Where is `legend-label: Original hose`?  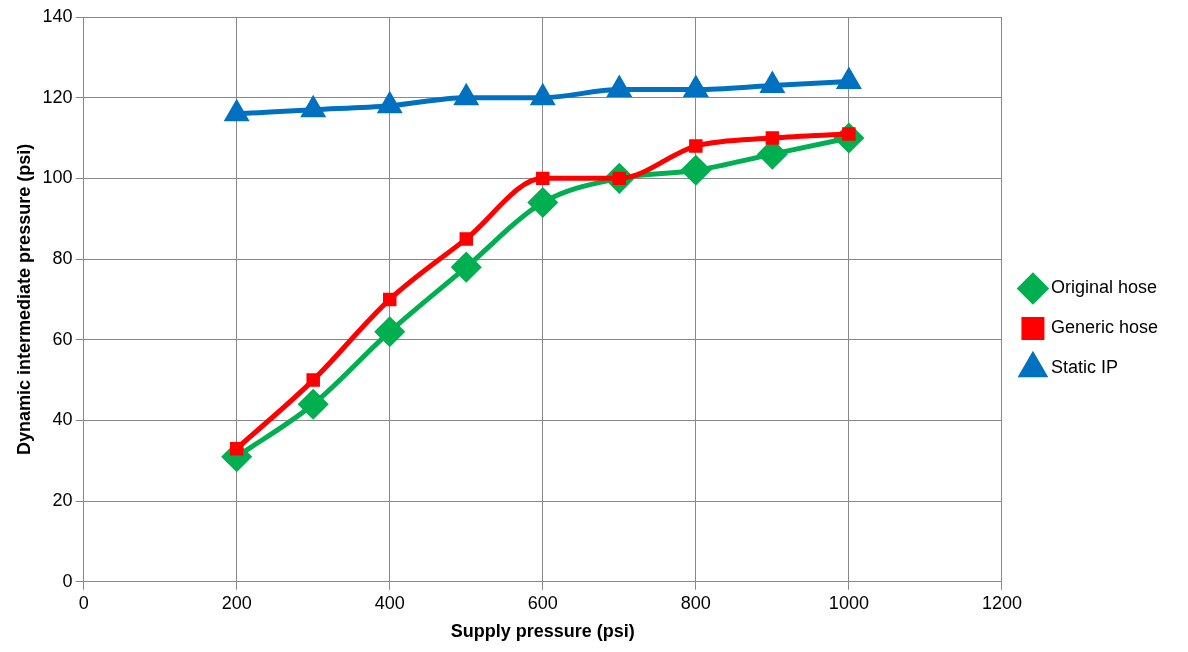 legend-label: Original hose is located at coordinates (1103, 287).